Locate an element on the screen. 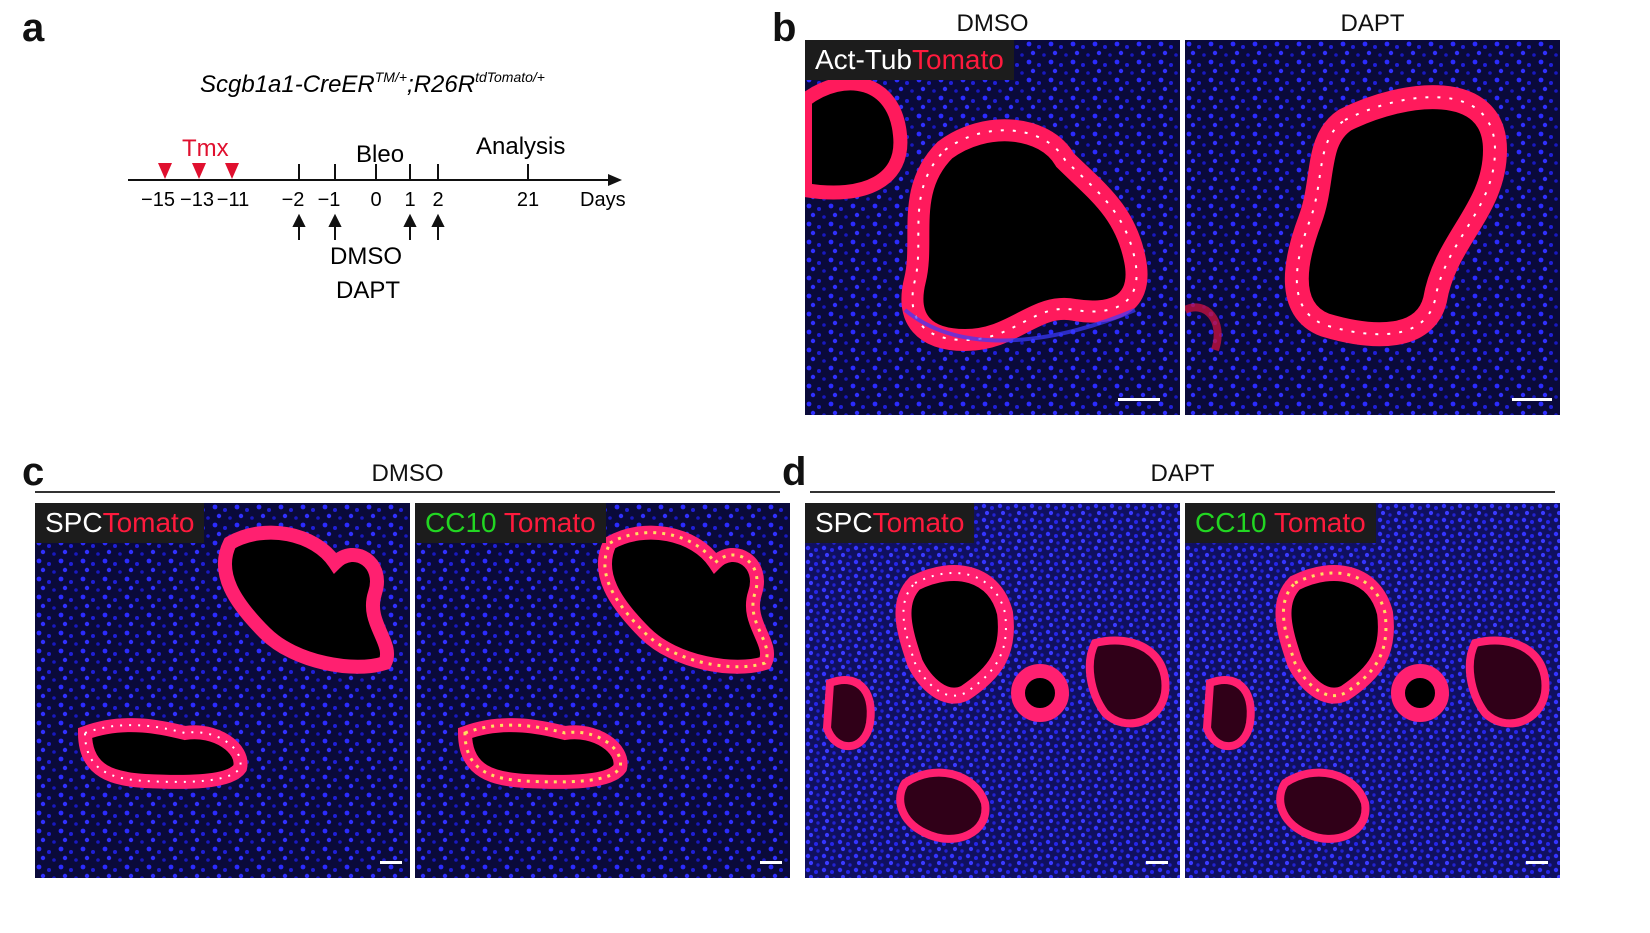 This screenshot has width=1650, height=933. days-label: Days is located at coordinates (603, 200).